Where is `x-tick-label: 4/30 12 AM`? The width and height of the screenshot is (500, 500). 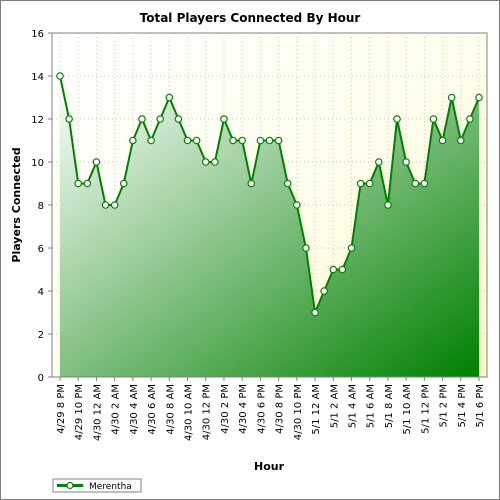 x-tick-label: 4/30 12 AM is located at coordinates (97, 412).